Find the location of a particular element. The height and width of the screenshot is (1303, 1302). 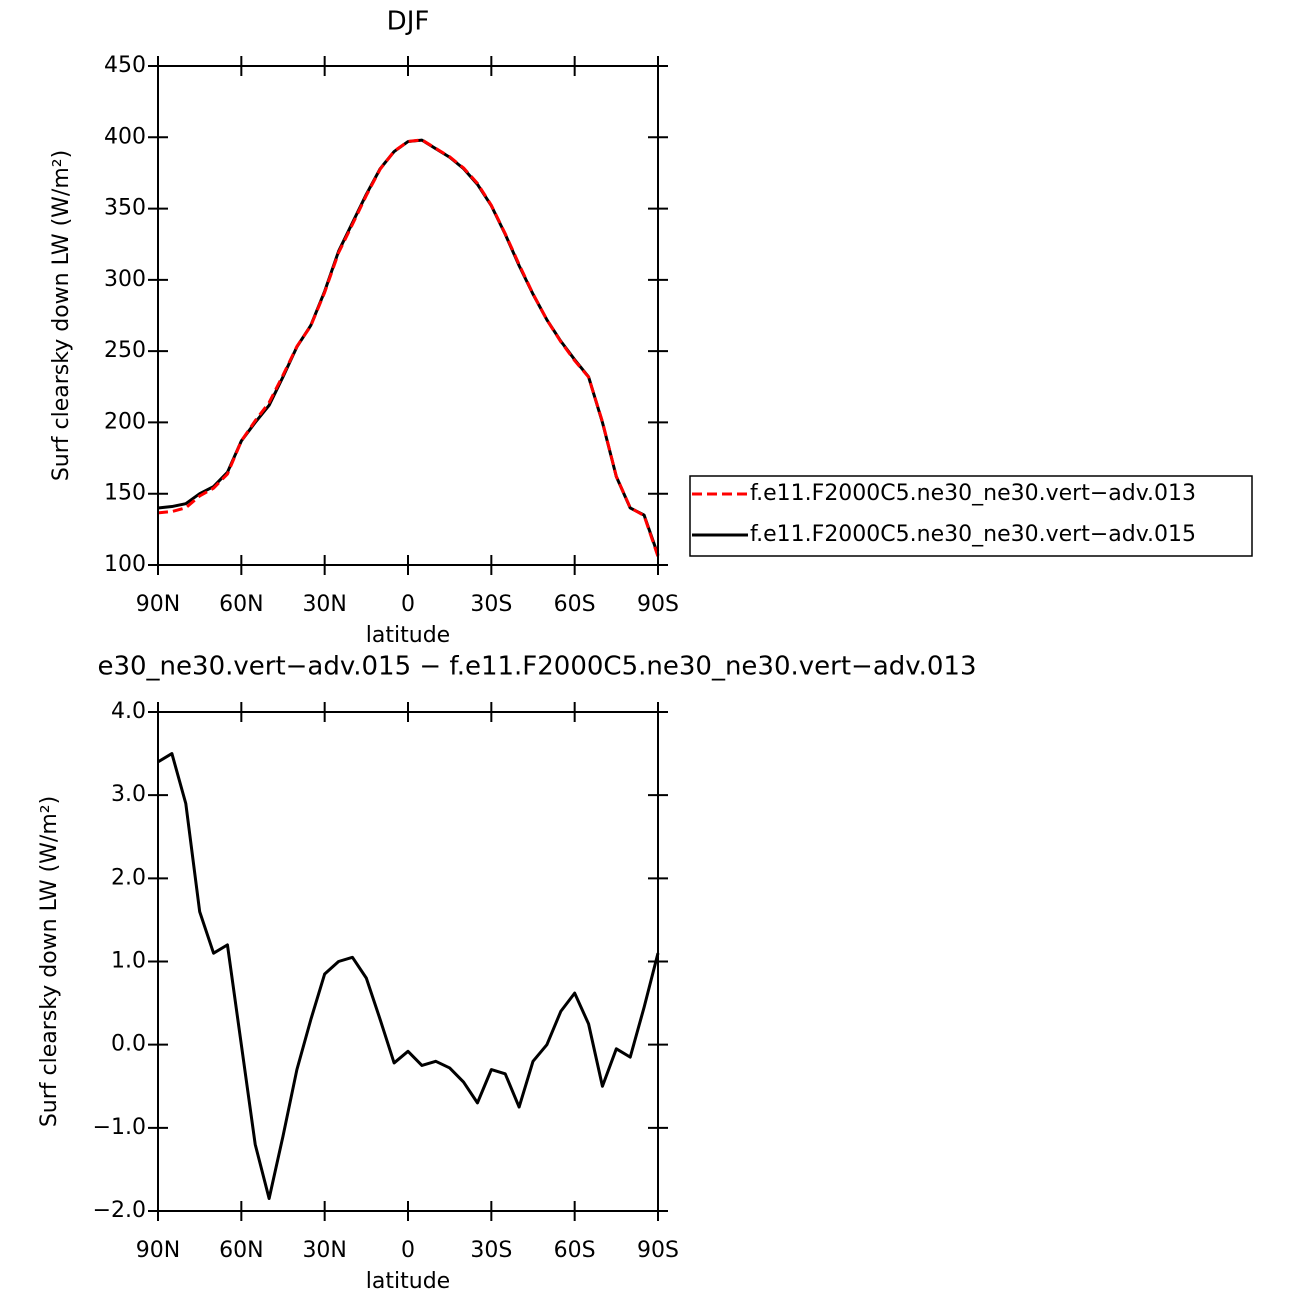

y-tick-label: 0.0 is located at coordinates (128, 1044).